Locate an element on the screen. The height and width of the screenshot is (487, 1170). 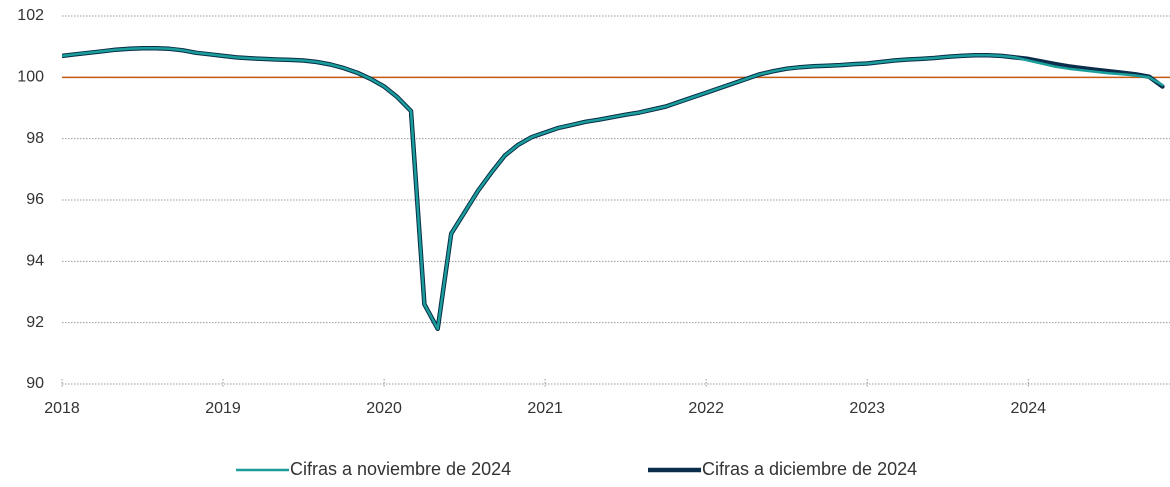
x-tick-label: 2020 is located at coordinates (384, 408).